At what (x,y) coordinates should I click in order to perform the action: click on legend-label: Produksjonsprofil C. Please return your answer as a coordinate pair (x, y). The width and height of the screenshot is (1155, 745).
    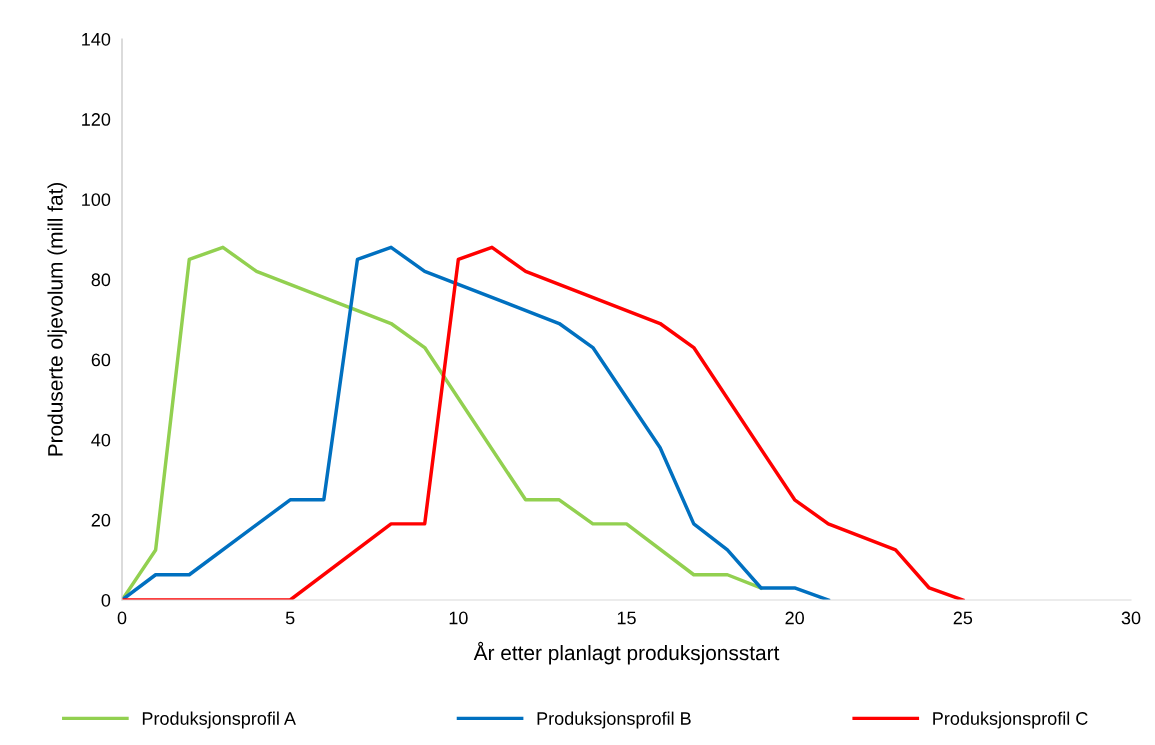
    Looking at the image, I should click on (1010, 720).